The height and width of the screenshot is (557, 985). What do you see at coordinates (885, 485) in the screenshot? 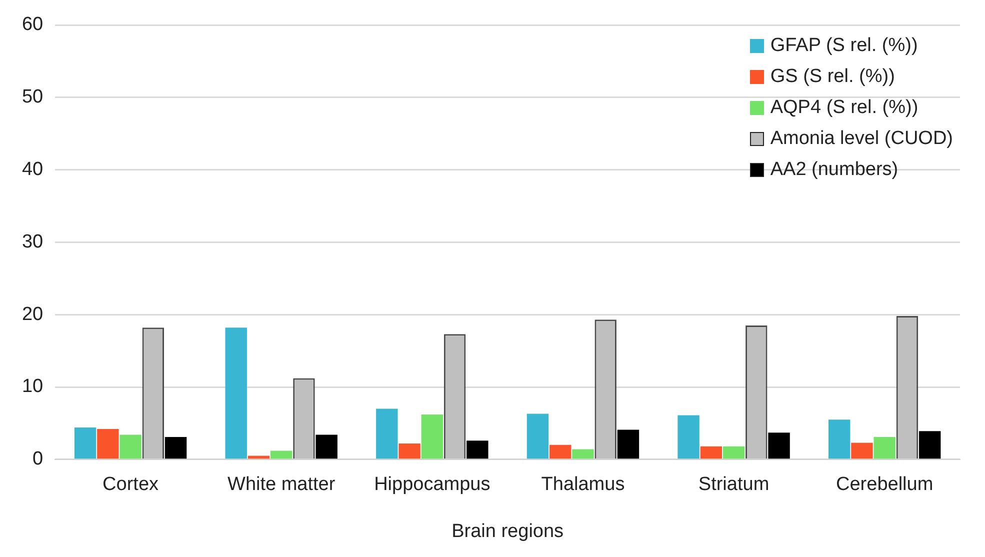
I see `x-tick-label: Cerebellum` at bounding box center [885, 485].